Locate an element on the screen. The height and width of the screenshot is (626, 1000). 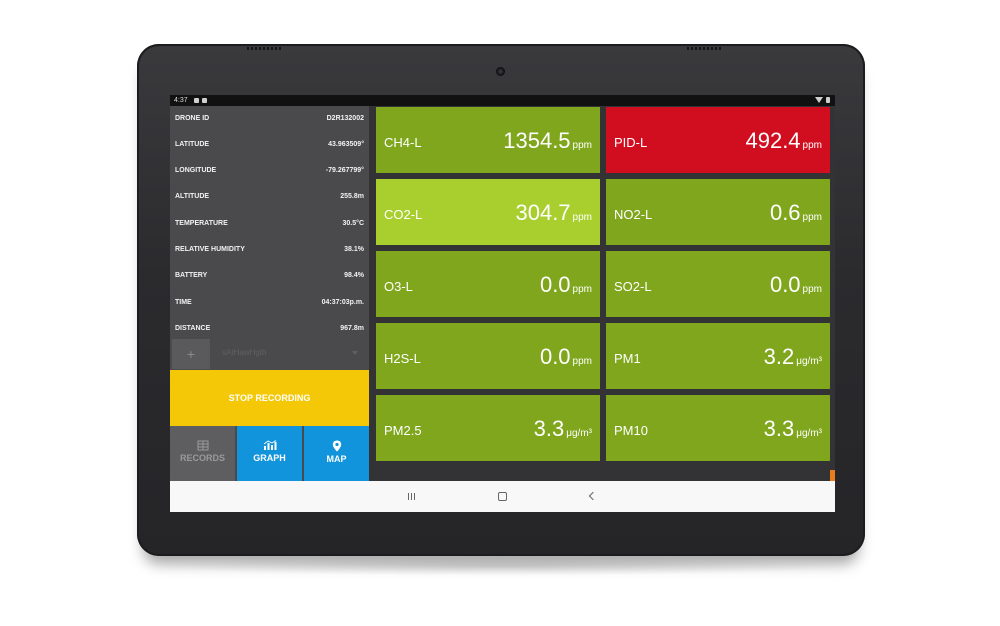
notification-icons is located at coordinates (200, 100).